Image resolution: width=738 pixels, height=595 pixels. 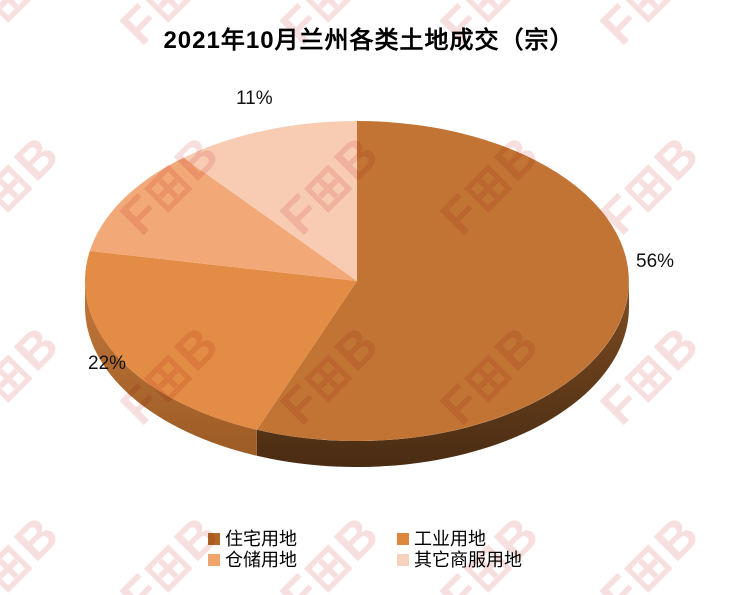 I want to click on legend-swatch-residential, so click(x=214, y=538).